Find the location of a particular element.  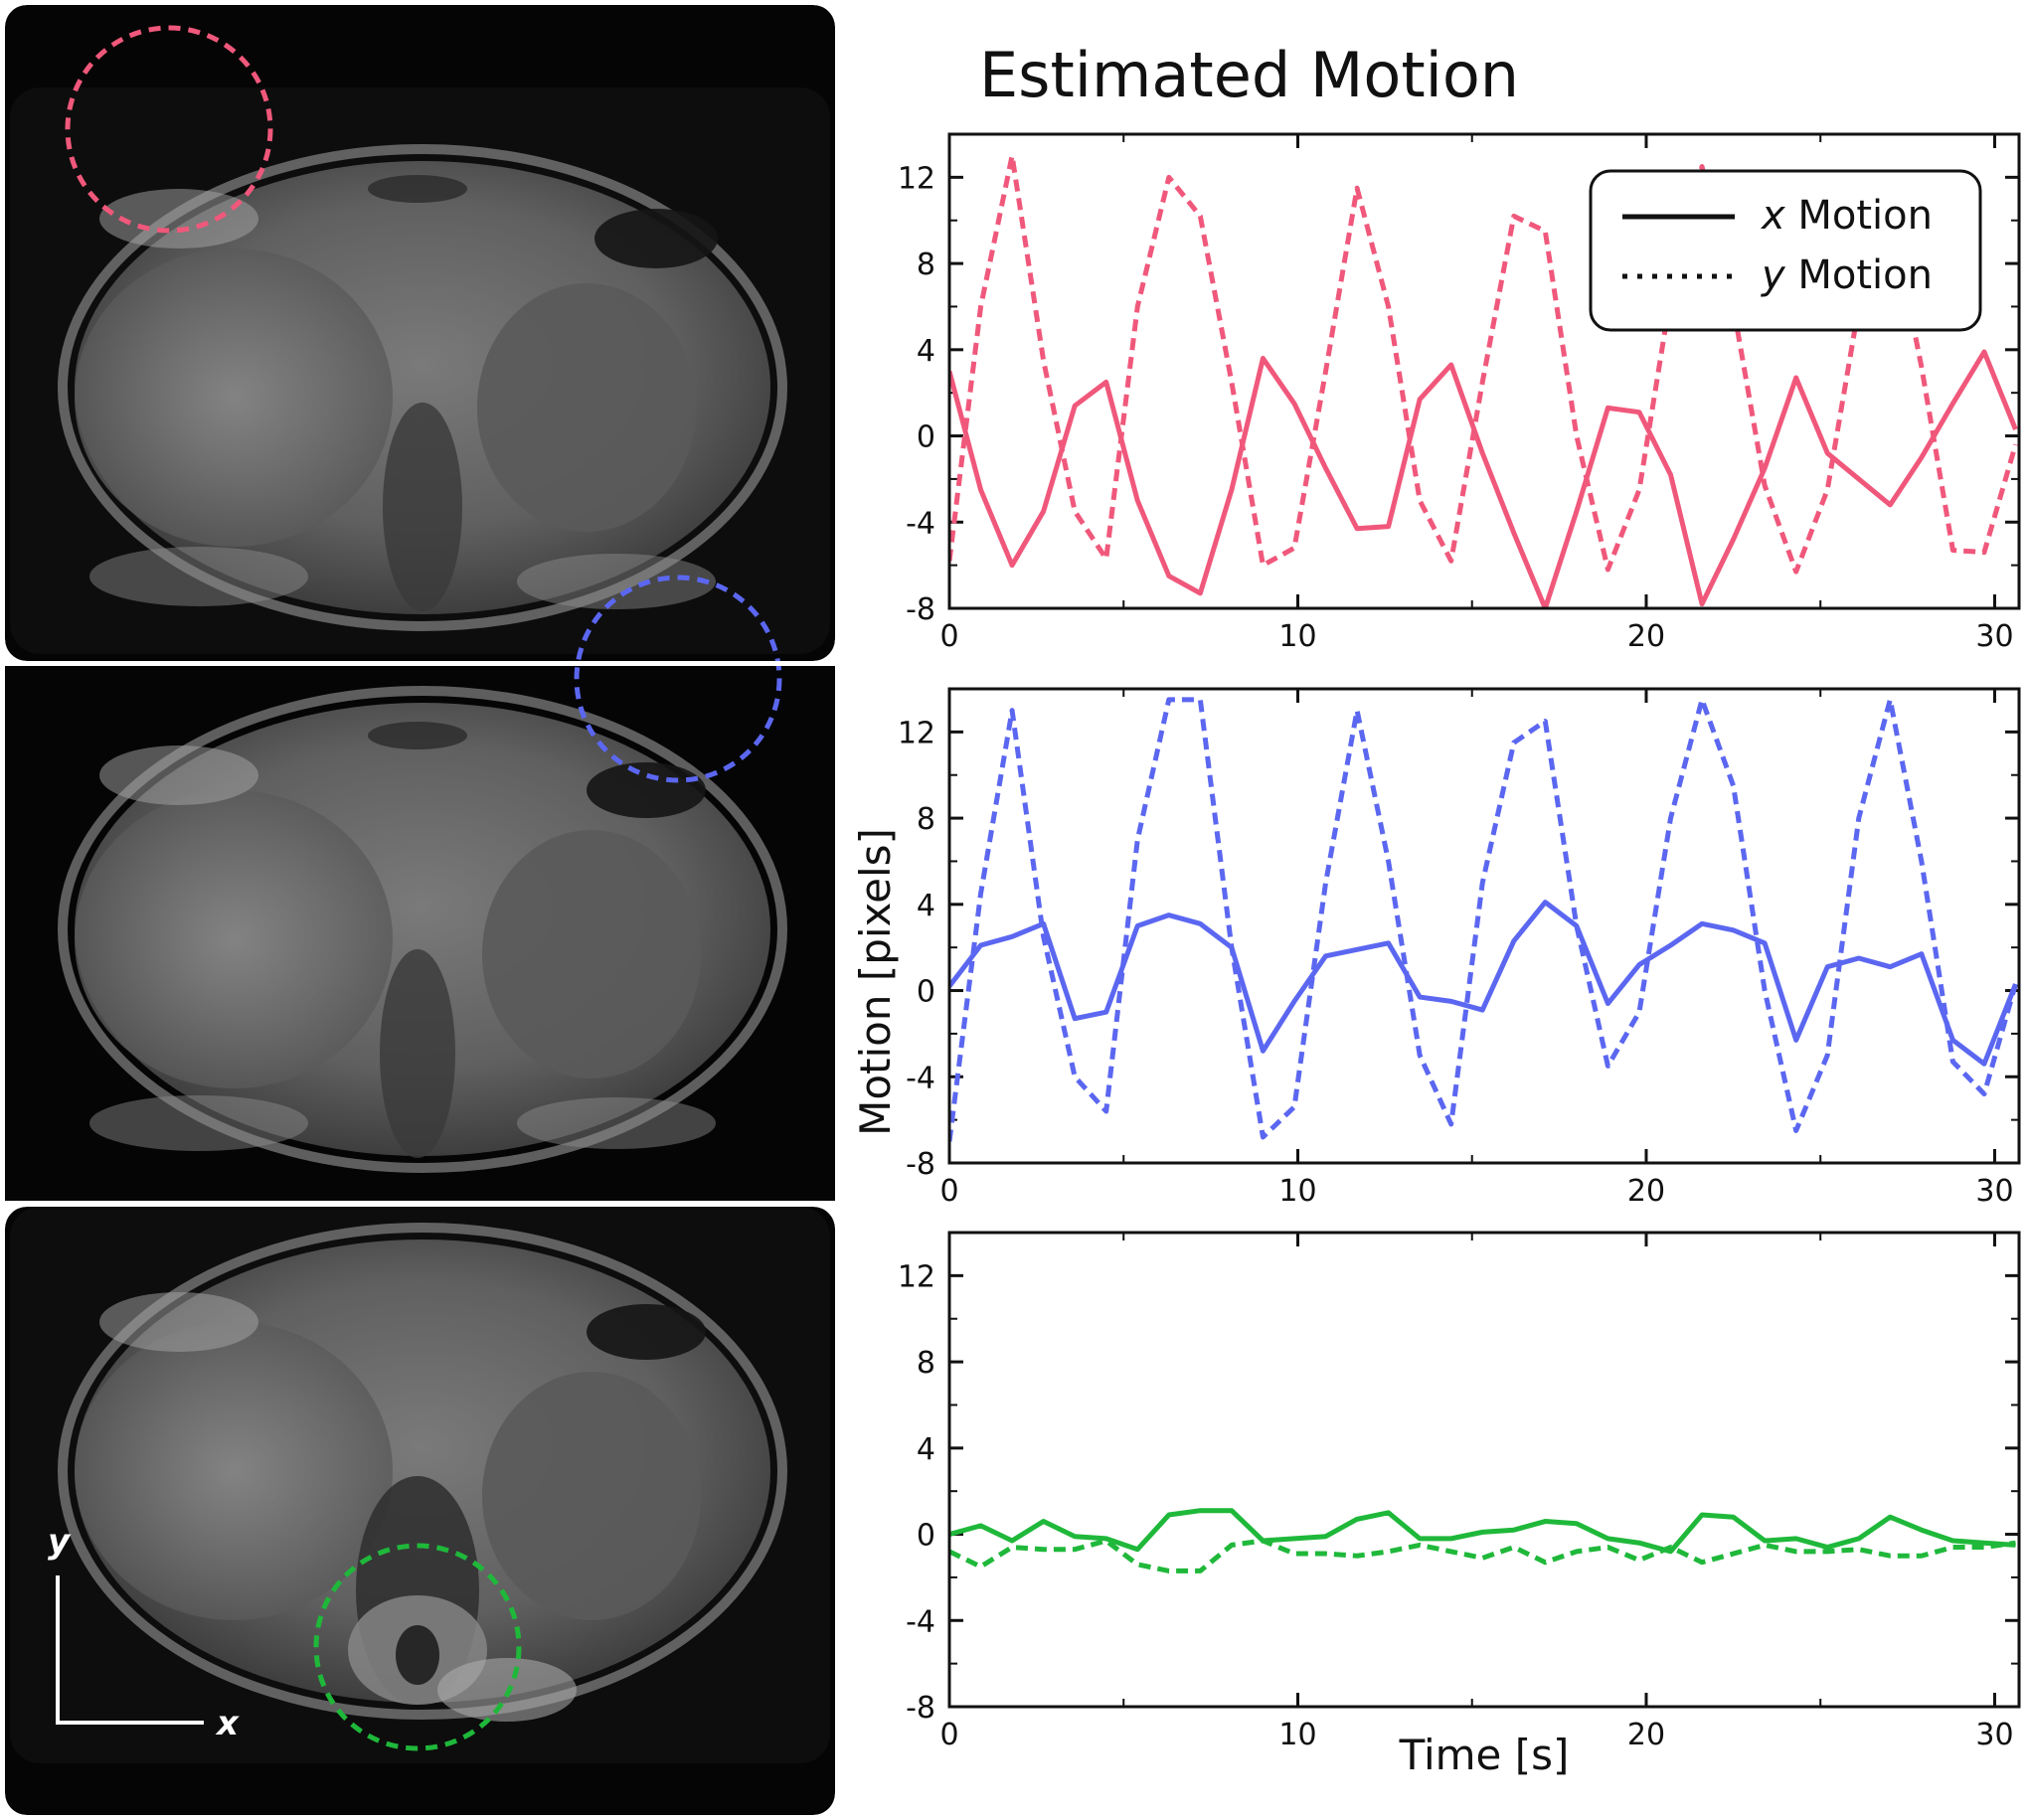

legend-label-x-motion: x Motion is located at coordinates (1846, 216).